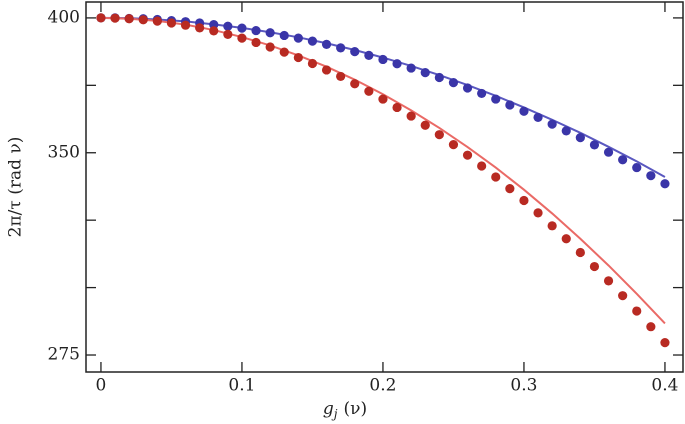 The image size is (685, 424). Describe the element at coordinates (328, 409) in the screenshot. I see `x-label-symbol: g` at that location.